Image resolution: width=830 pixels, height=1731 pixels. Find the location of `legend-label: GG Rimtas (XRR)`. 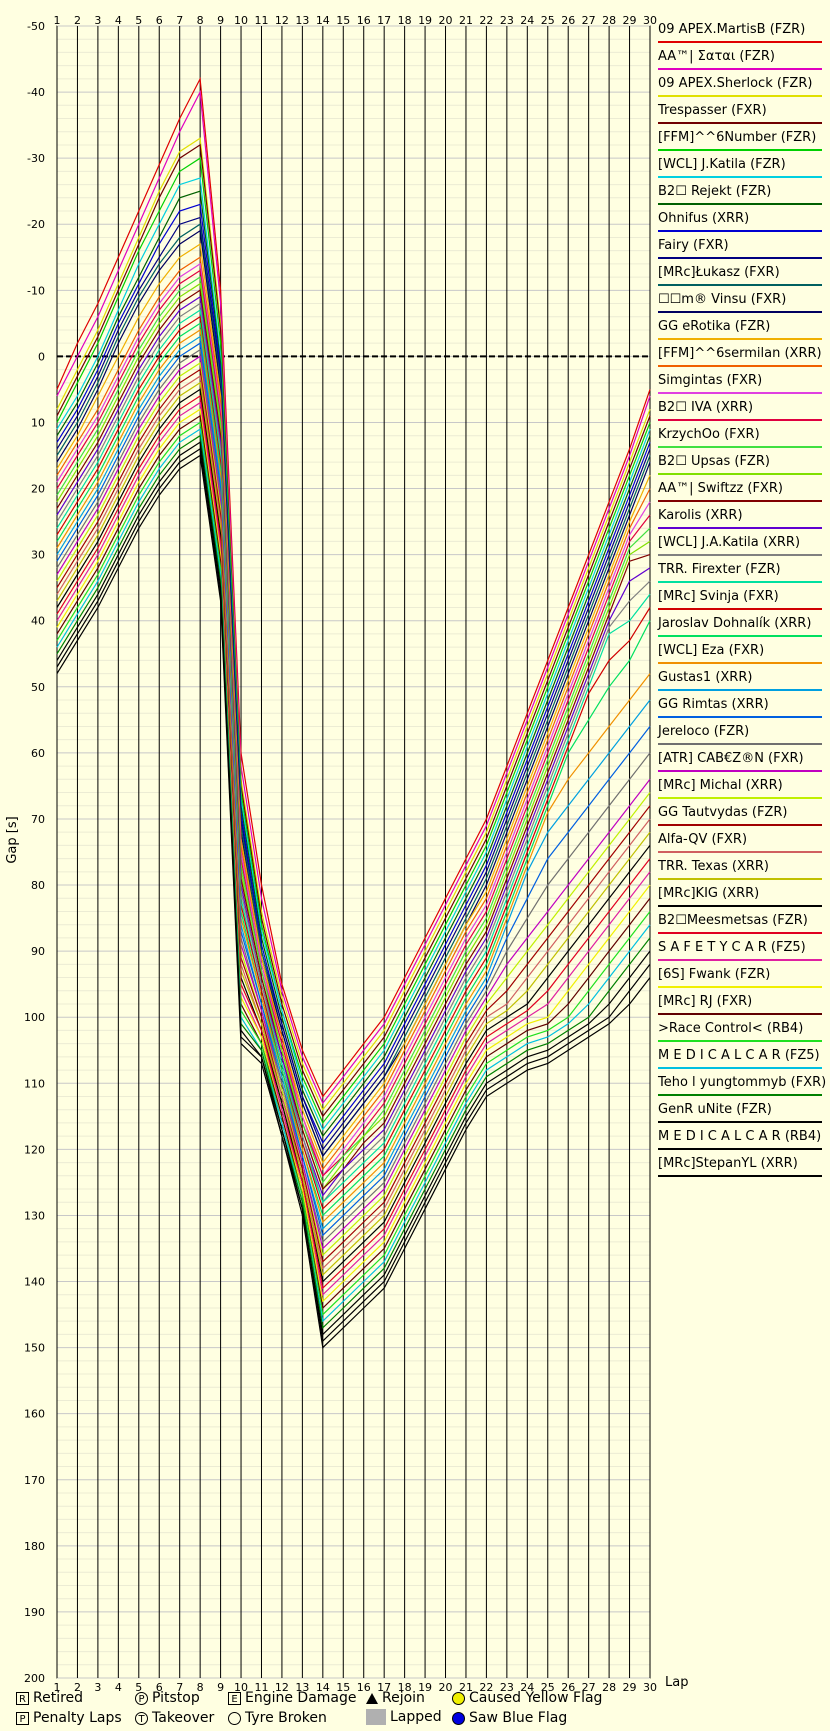

legend-label: GG Rimtas (XRR) is located at coordinates (713, 704).